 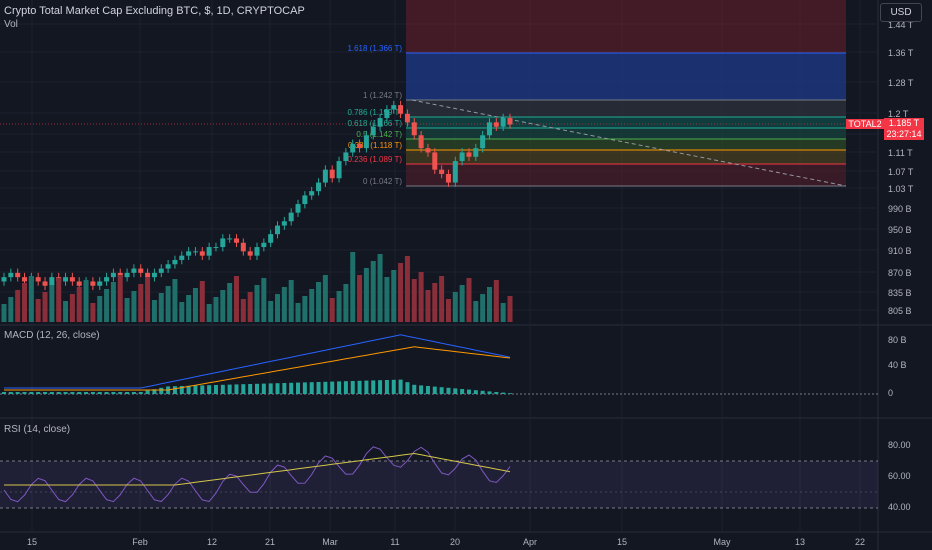 I want to click on rsi-axis-label: 60.00, so click(x=899, y=476).